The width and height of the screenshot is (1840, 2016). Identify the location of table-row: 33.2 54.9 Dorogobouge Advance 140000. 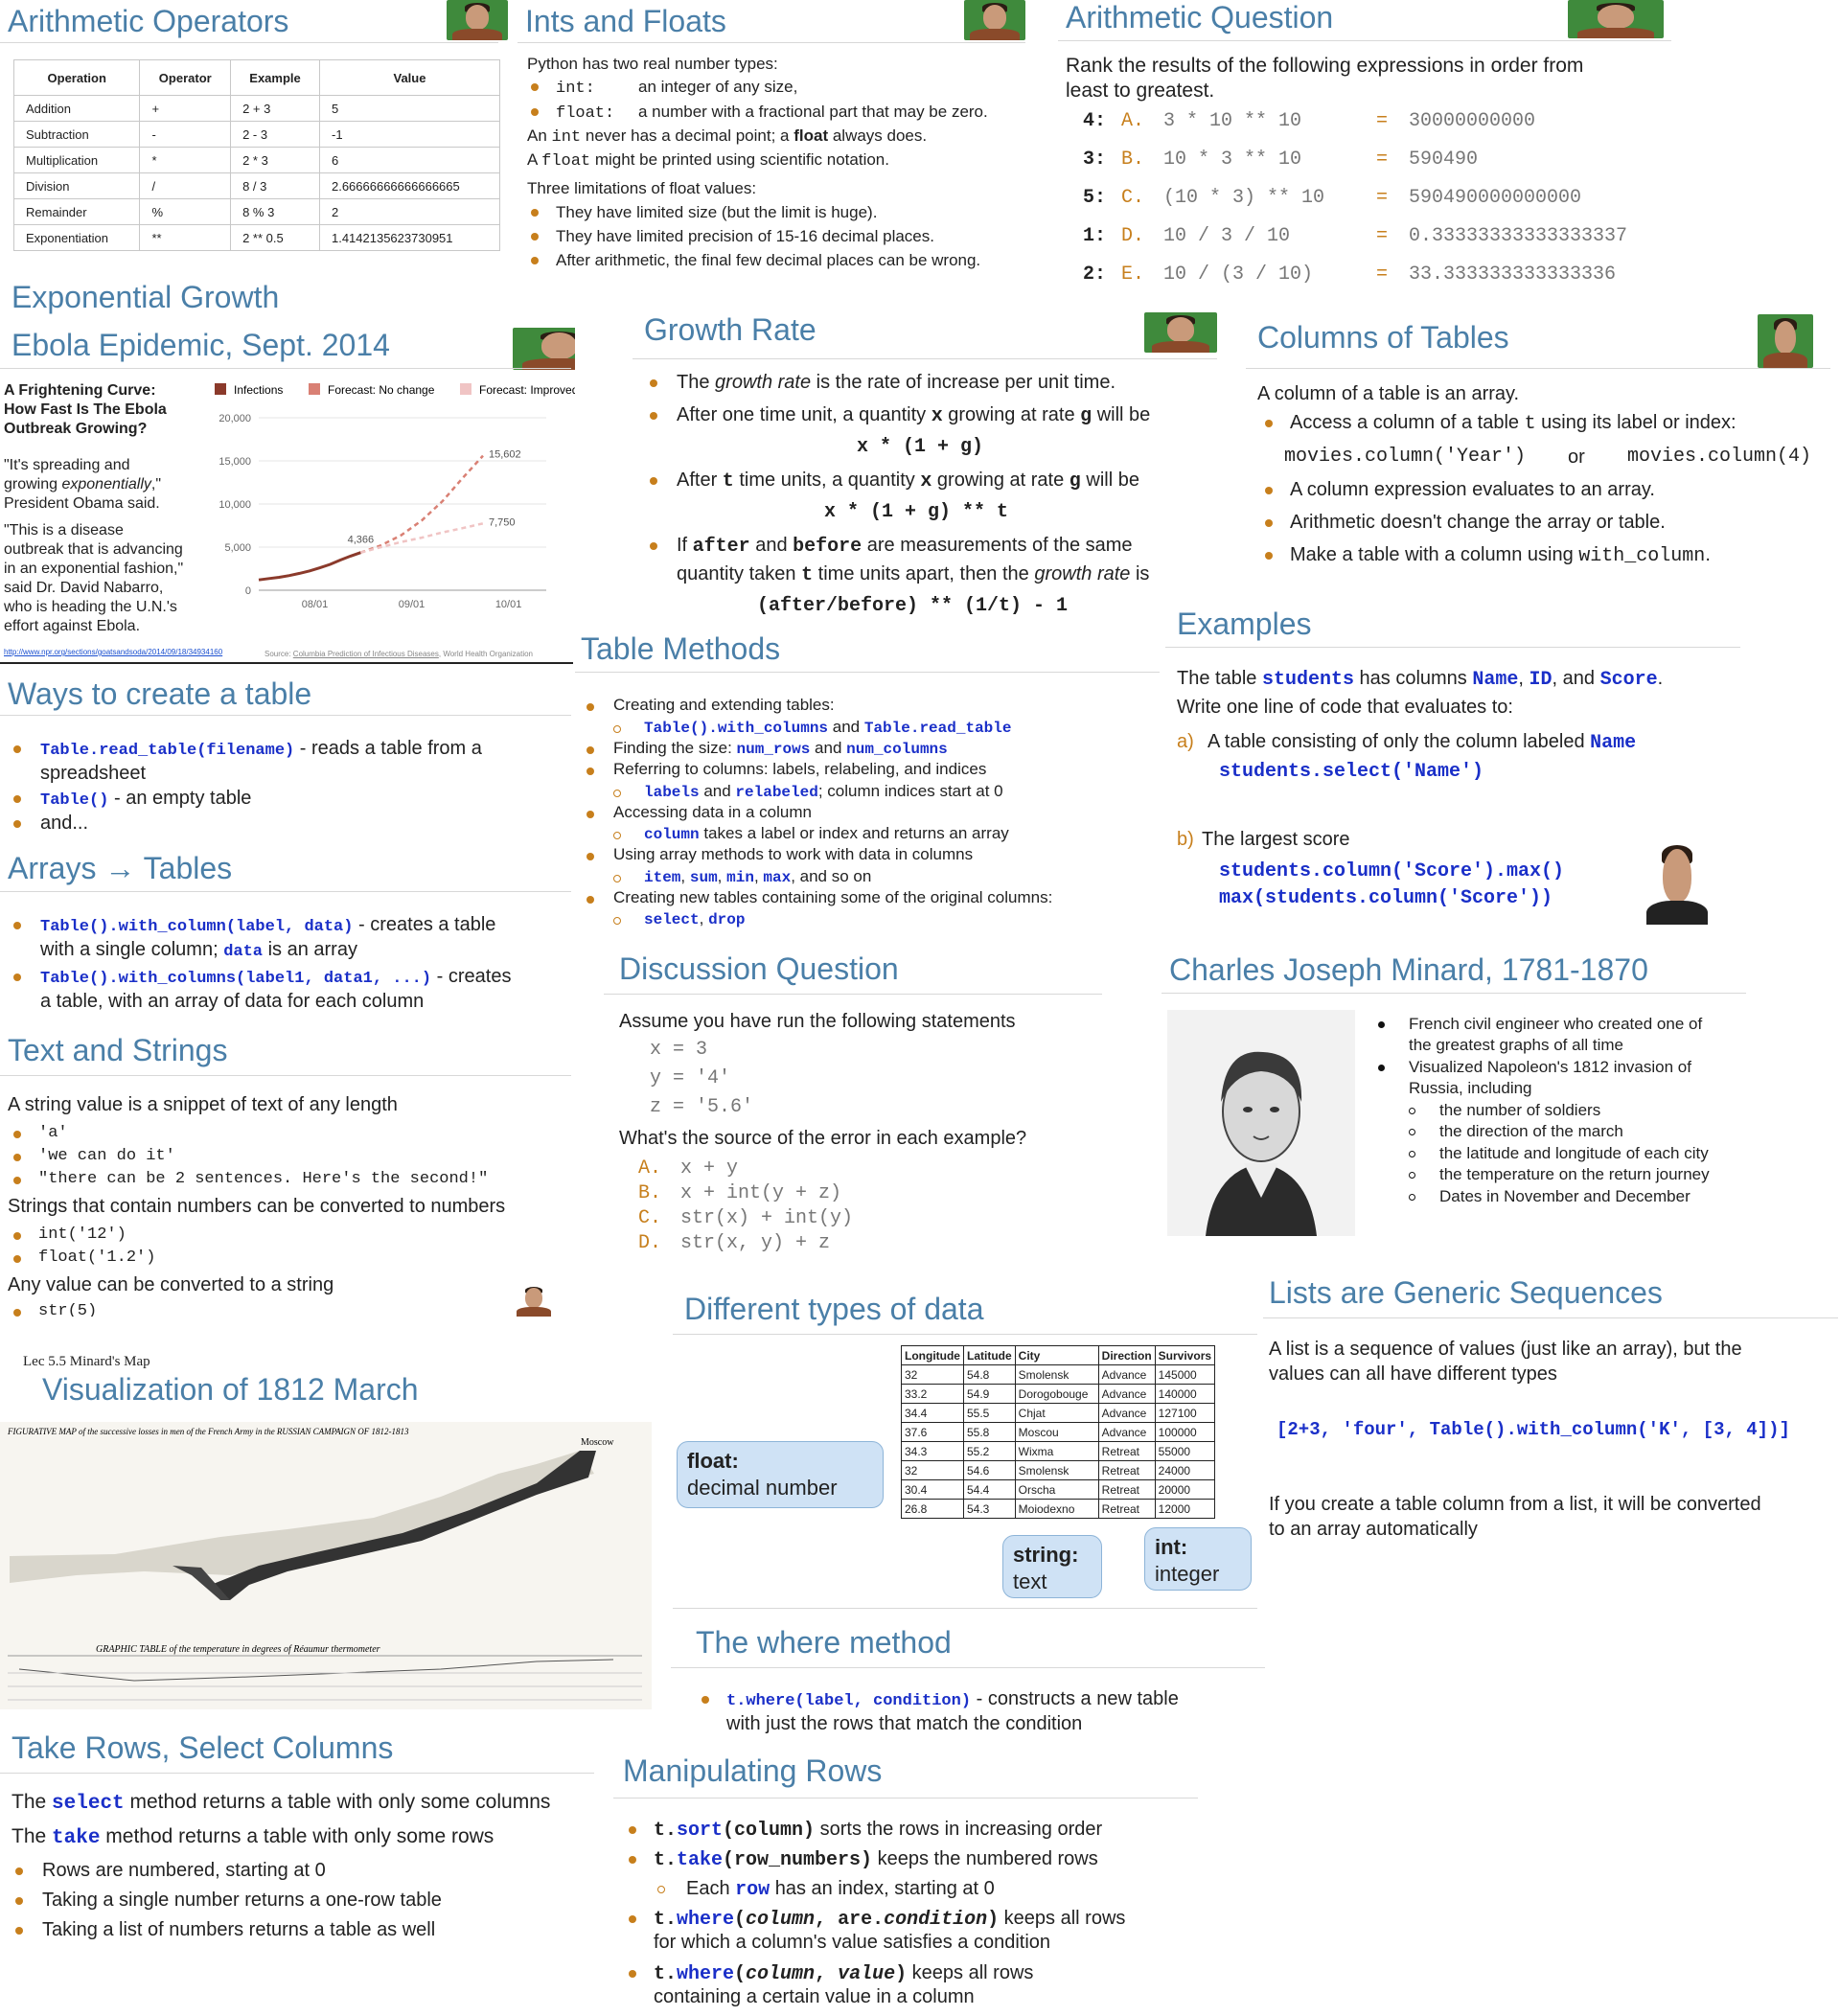
(1058, 1394).